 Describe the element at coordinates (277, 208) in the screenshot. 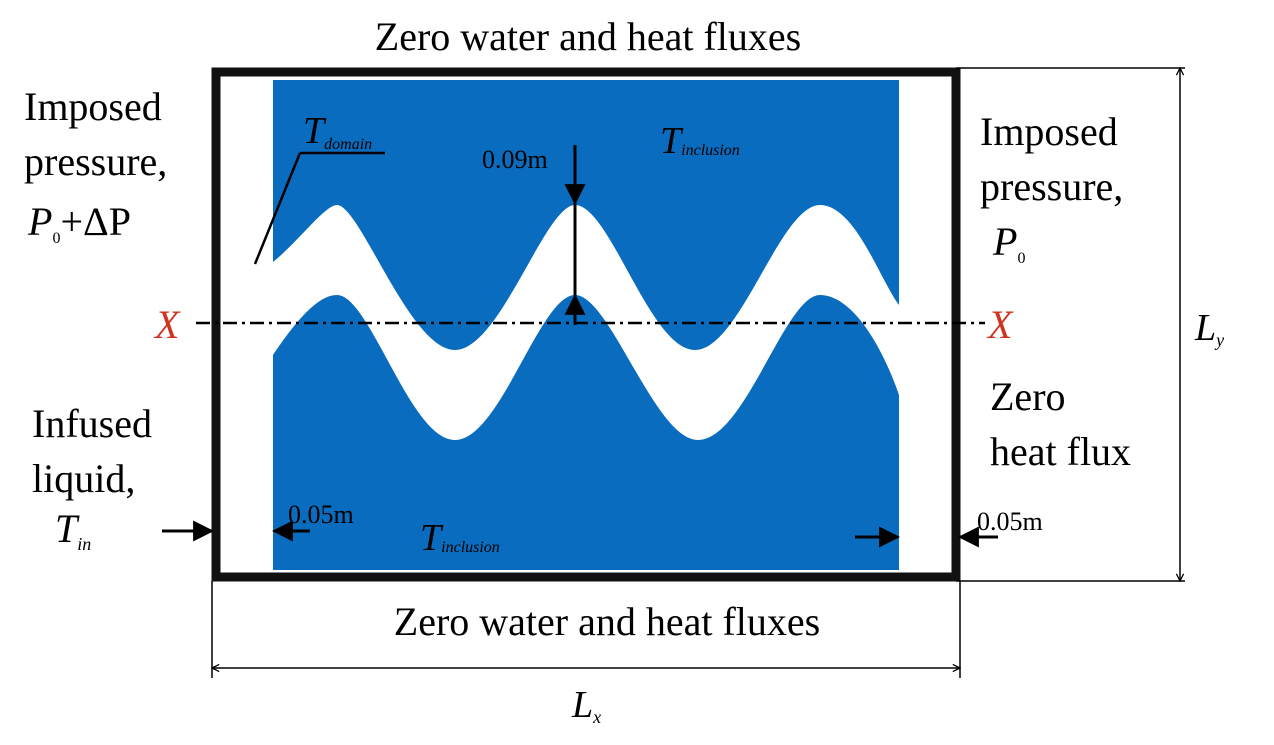

I see `t-domain-leader` at that location.